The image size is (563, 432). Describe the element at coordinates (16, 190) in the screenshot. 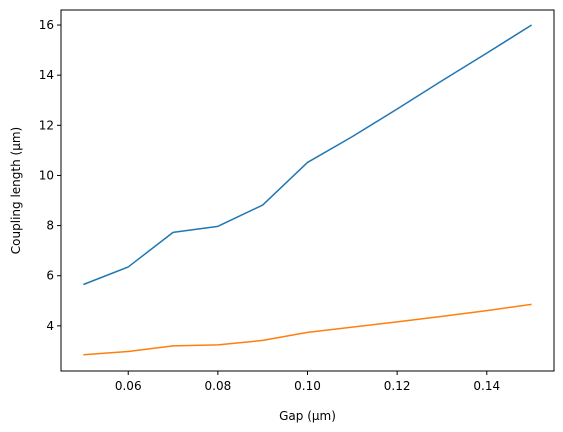

I see `y-axis-label: Coupling length (μm)` at that location.